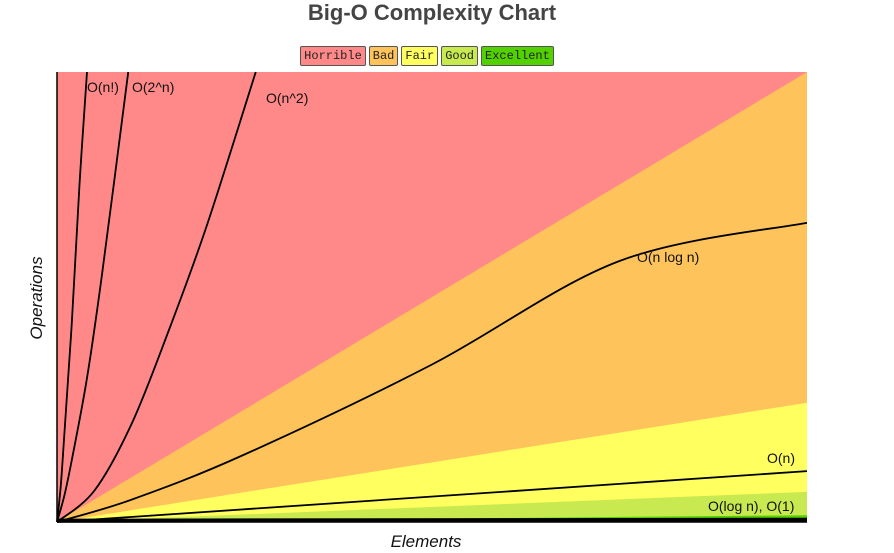 The height and width of the screenshot is (553, 894). Describe the element at coordinates (426, 541) in the screenshot. I see `x-axis-label: Elements` at that location.